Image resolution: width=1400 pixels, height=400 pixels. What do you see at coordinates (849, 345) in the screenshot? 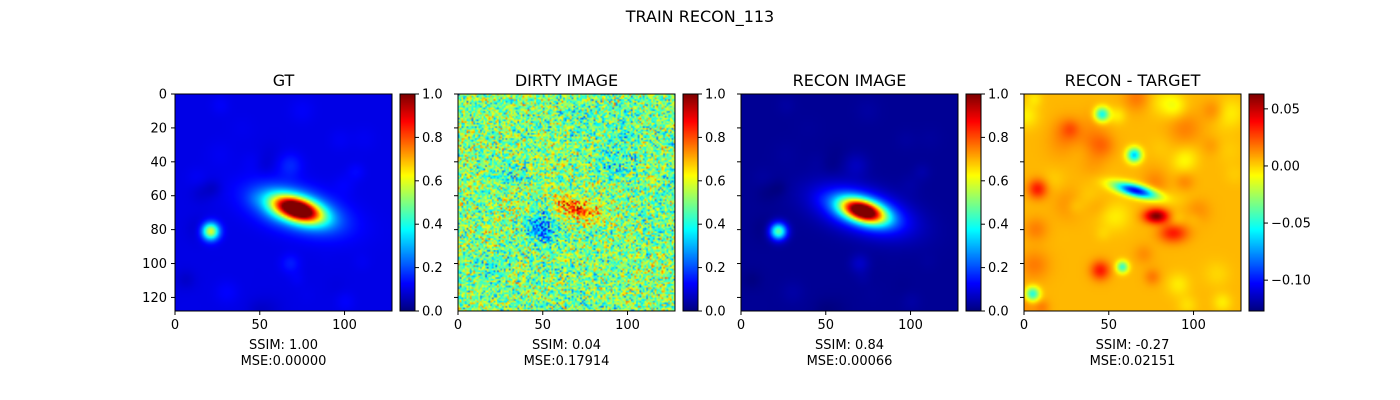
I see `metric-caption: SSIM: 0.84` at bounding box center [849, 345].